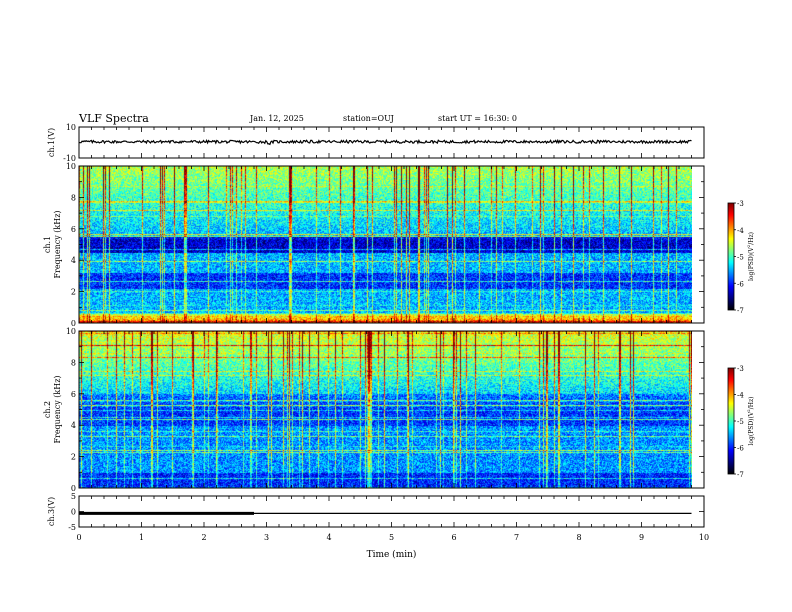 This screenshot has width=792, height=612. What do you see at coordinates (277, 118) in the screenshot?
I see `date-label: Jan. 12, 2025` at bounding box center [277, 118].